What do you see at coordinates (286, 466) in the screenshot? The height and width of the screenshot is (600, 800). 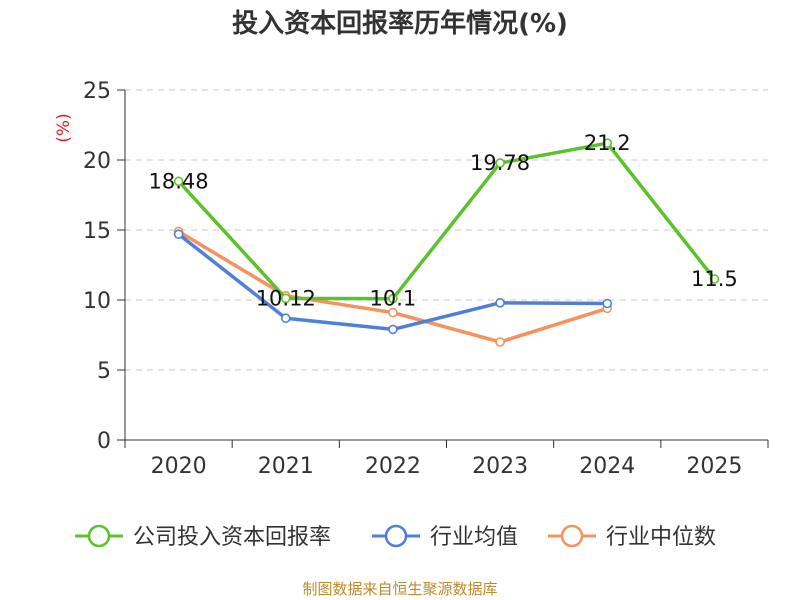 I see `x-tick-label: 2021` at bounding box center [286, 466].